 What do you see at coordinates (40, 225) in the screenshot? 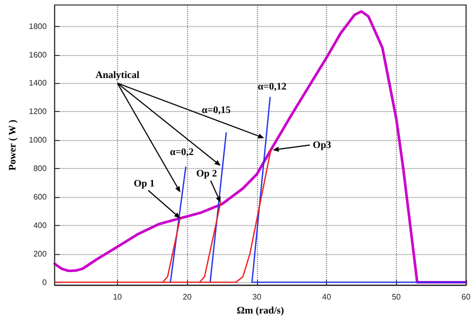
I see `y-tick-label: 400` at bounding box center [40, 225].